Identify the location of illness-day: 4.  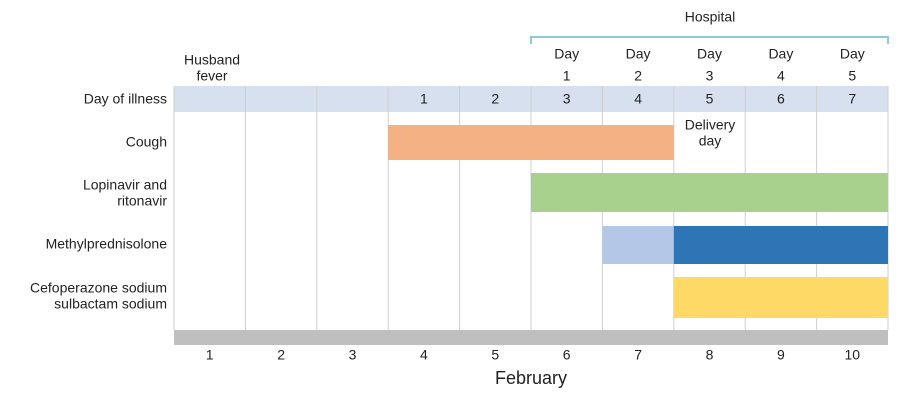
(638, 99).